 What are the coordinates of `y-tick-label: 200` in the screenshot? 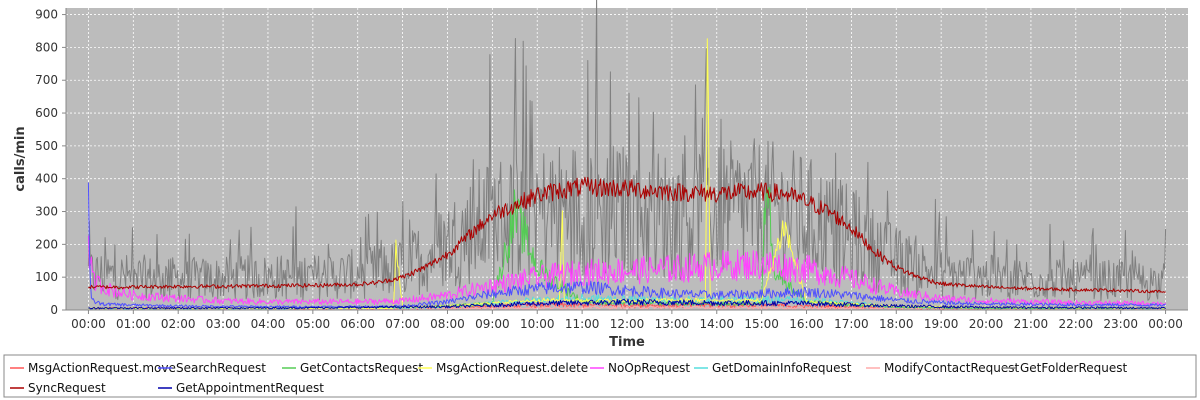 It's located at (46, 244).